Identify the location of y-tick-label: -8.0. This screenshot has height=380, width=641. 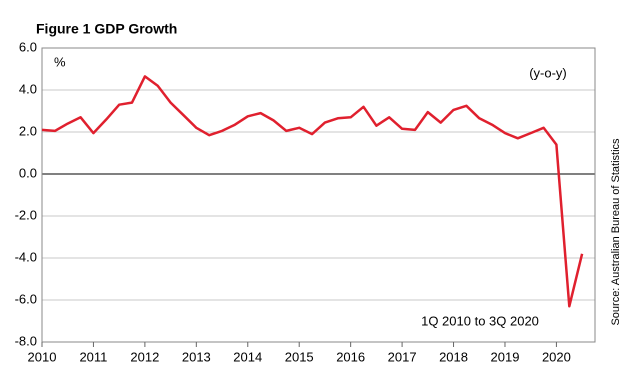
(26, 340).